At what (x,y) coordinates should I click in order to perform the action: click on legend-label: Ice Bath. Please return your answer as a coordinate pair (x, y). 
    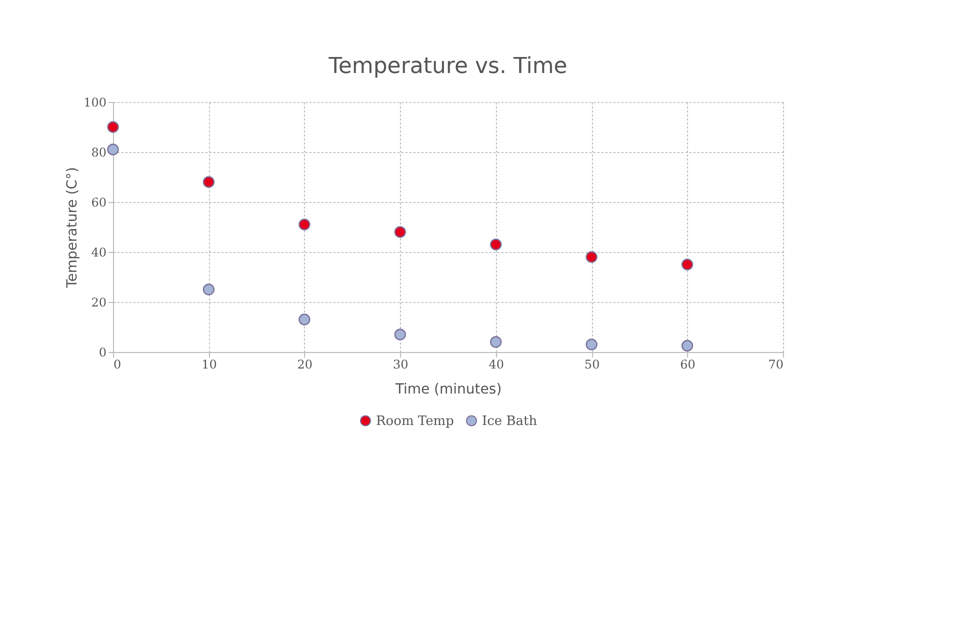
    Looking at the image, I should click on (510, 421).